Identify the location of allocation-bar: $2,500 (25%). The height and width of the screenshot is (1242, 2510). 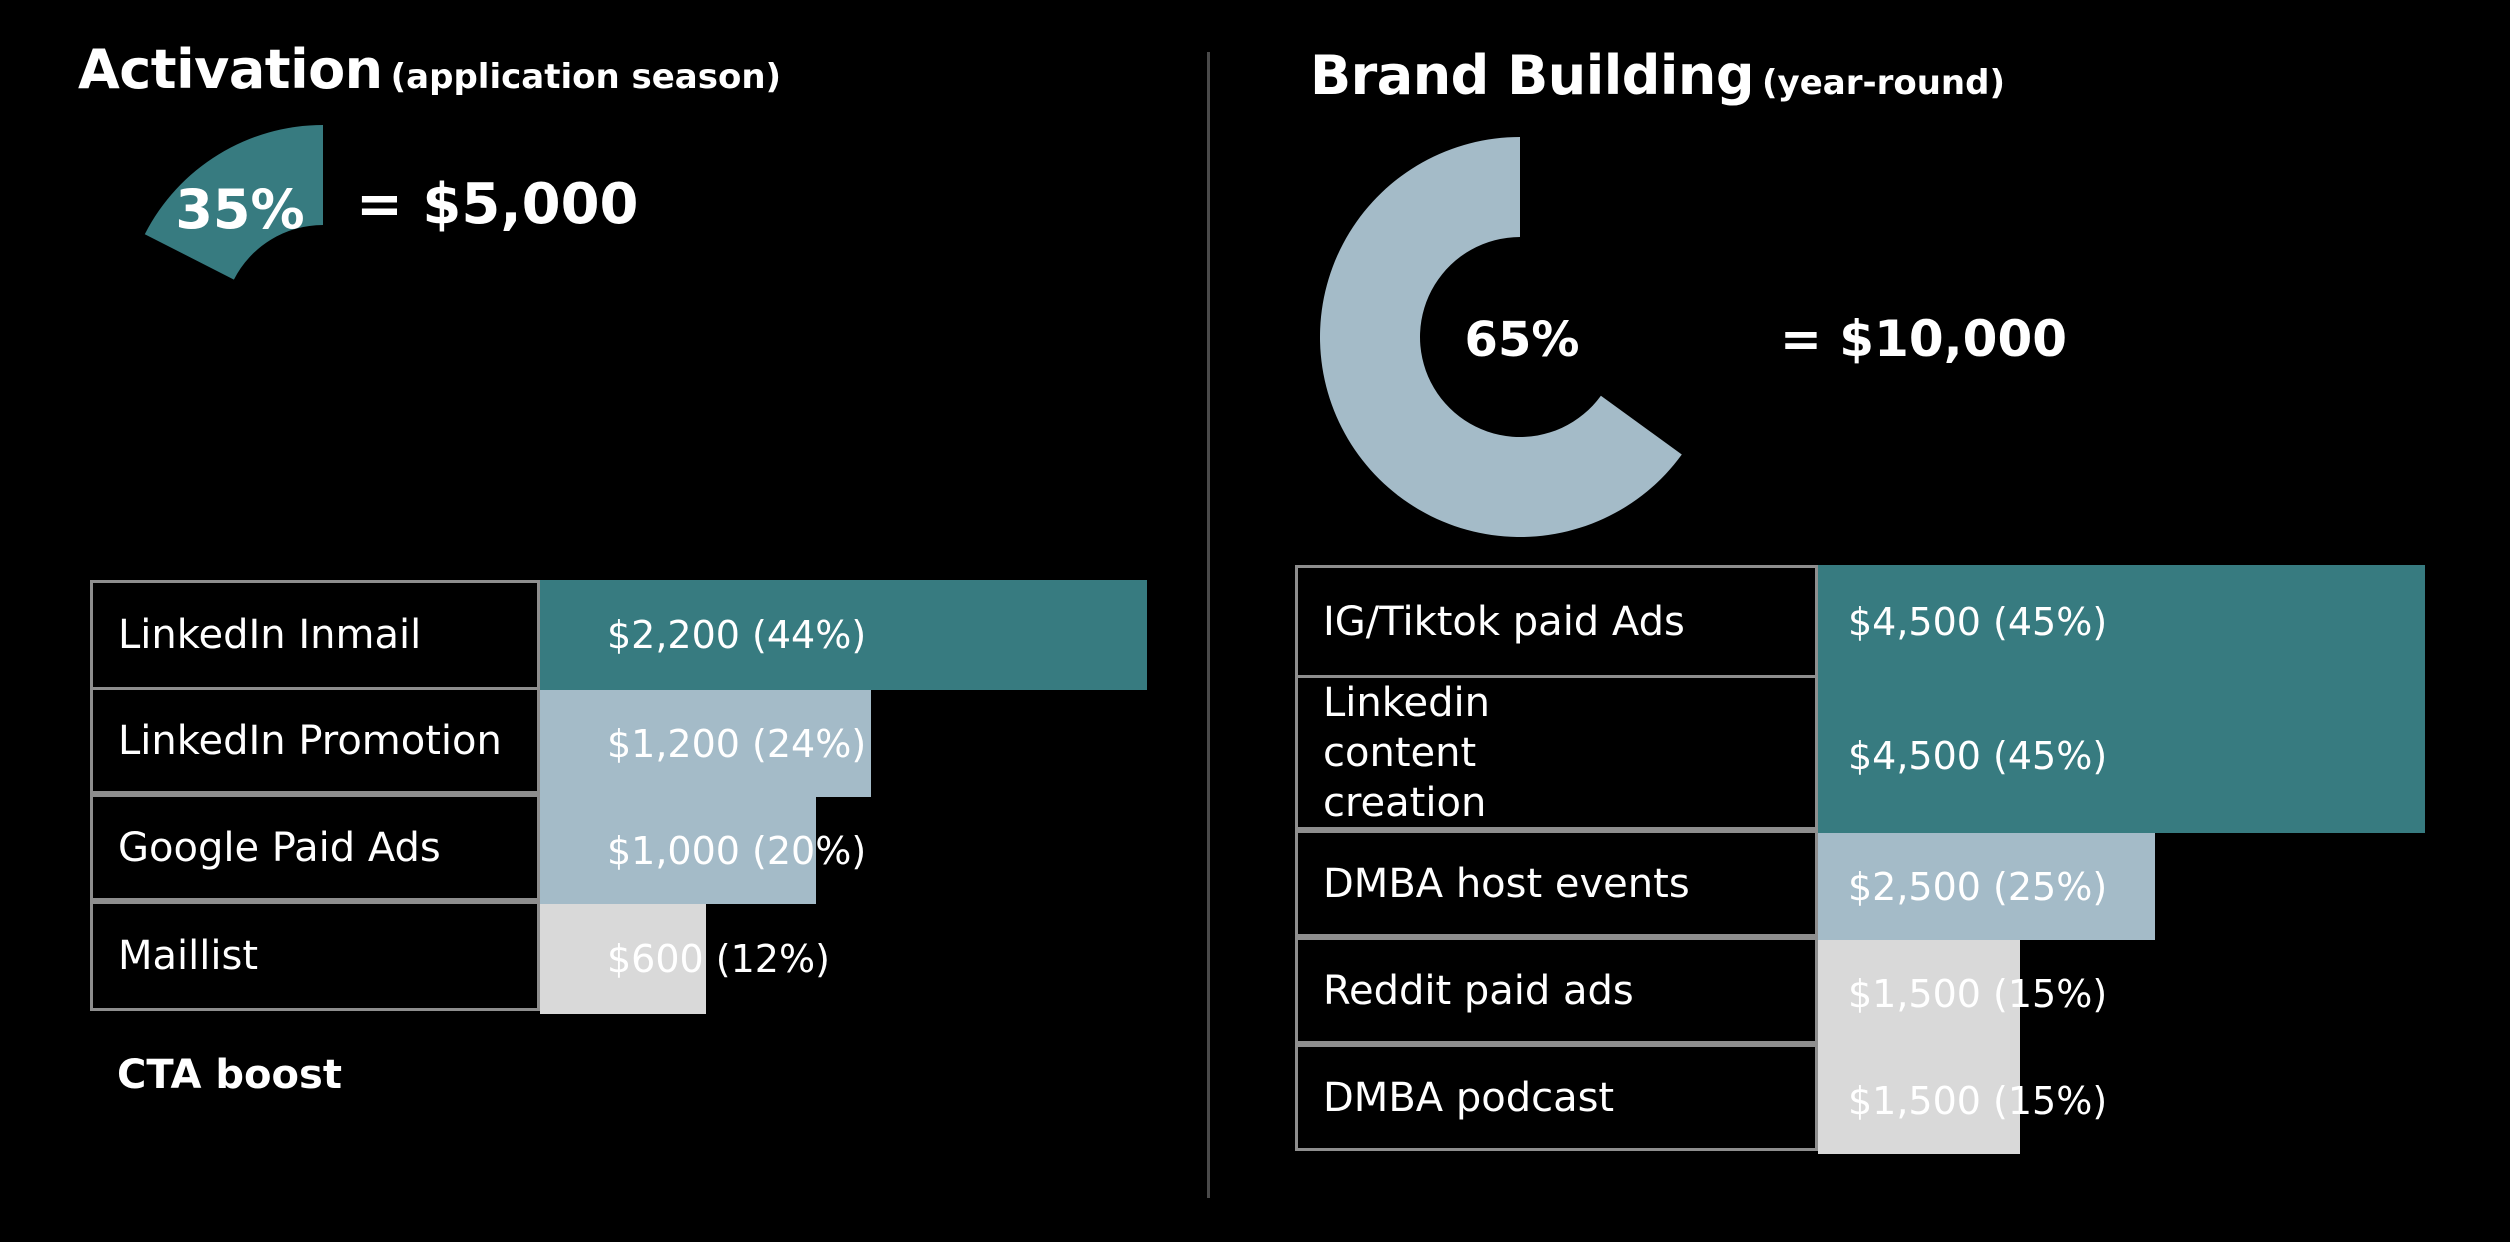
(1986, 886).